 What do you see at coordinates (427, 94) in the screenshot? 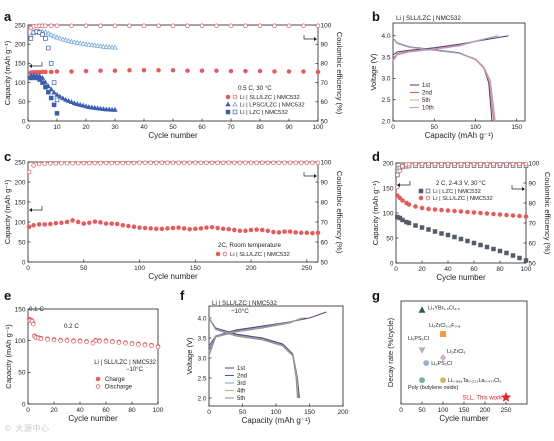
I see `legend-label: 2nd` at bounding box center [427, 94].